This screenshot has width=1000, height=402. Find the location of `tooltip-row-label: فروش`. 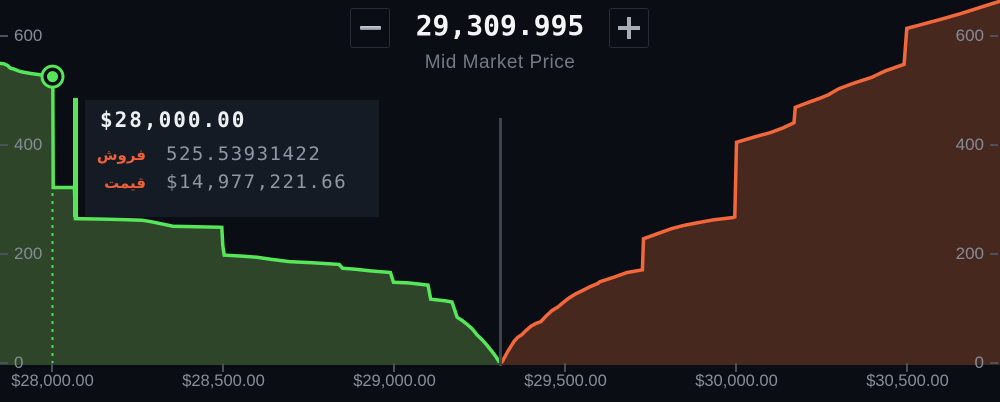

tooltip-row-label: فروش is located at coordinates (121, 155).